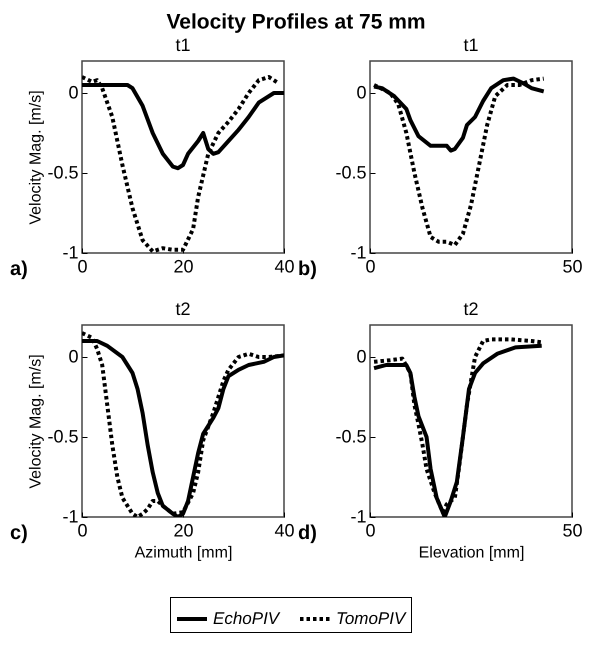 This screenshot has width=589, height=646. What do you see at coordinates (296, 22) in the screenshot?
I see `chart-title: Velocity Profiles at 75 mm` at bounding box center [296, 22].